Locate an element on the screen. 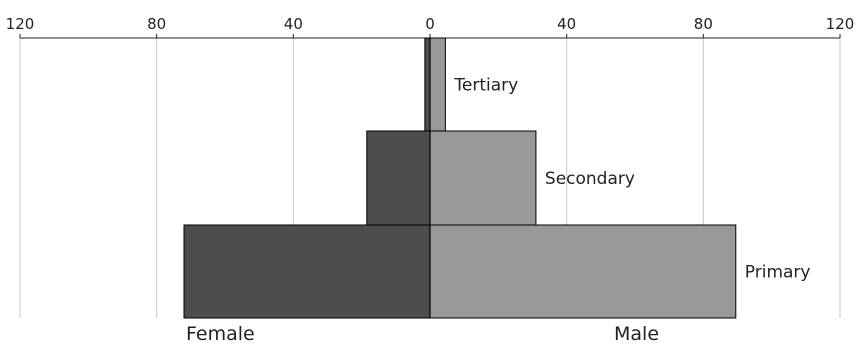 This screenshot has width=856, height=345. bar-male-secondary is located at coordinates (483, 178).